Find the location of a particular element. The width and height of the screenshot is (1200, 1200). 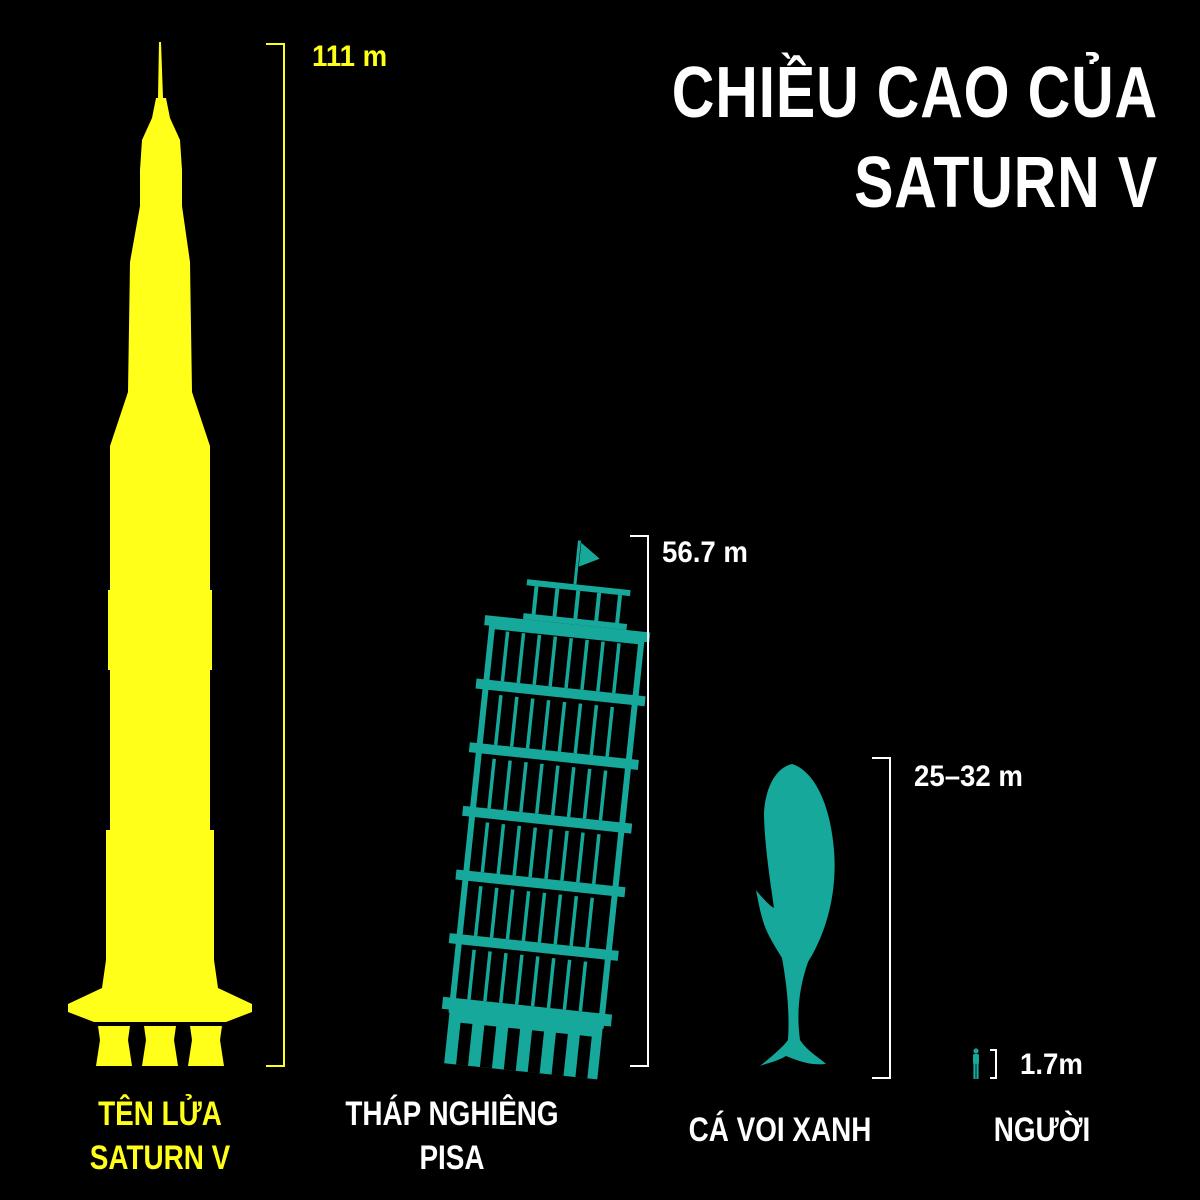

tower-height-label: 56.7 m is located at coordinates (705, 552).